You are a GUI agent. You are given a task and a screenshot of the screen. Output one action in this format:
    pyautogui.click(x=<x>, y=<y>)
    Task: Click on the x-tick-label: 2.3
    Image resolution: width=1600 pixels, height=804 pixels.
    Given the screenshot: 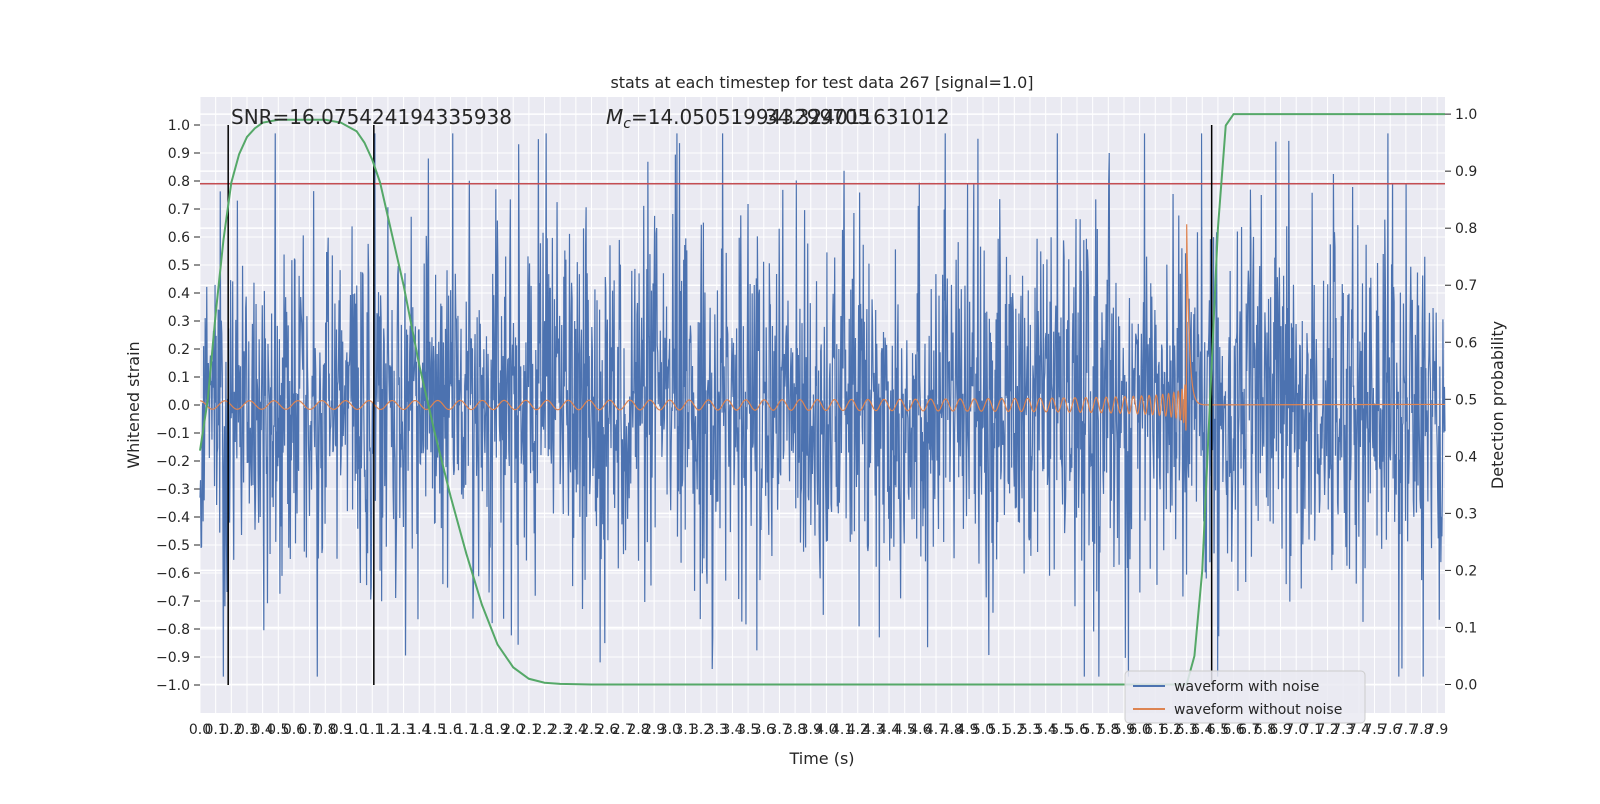 What is the action you would take?
    pyautogui.click(x=560, y=730)
    